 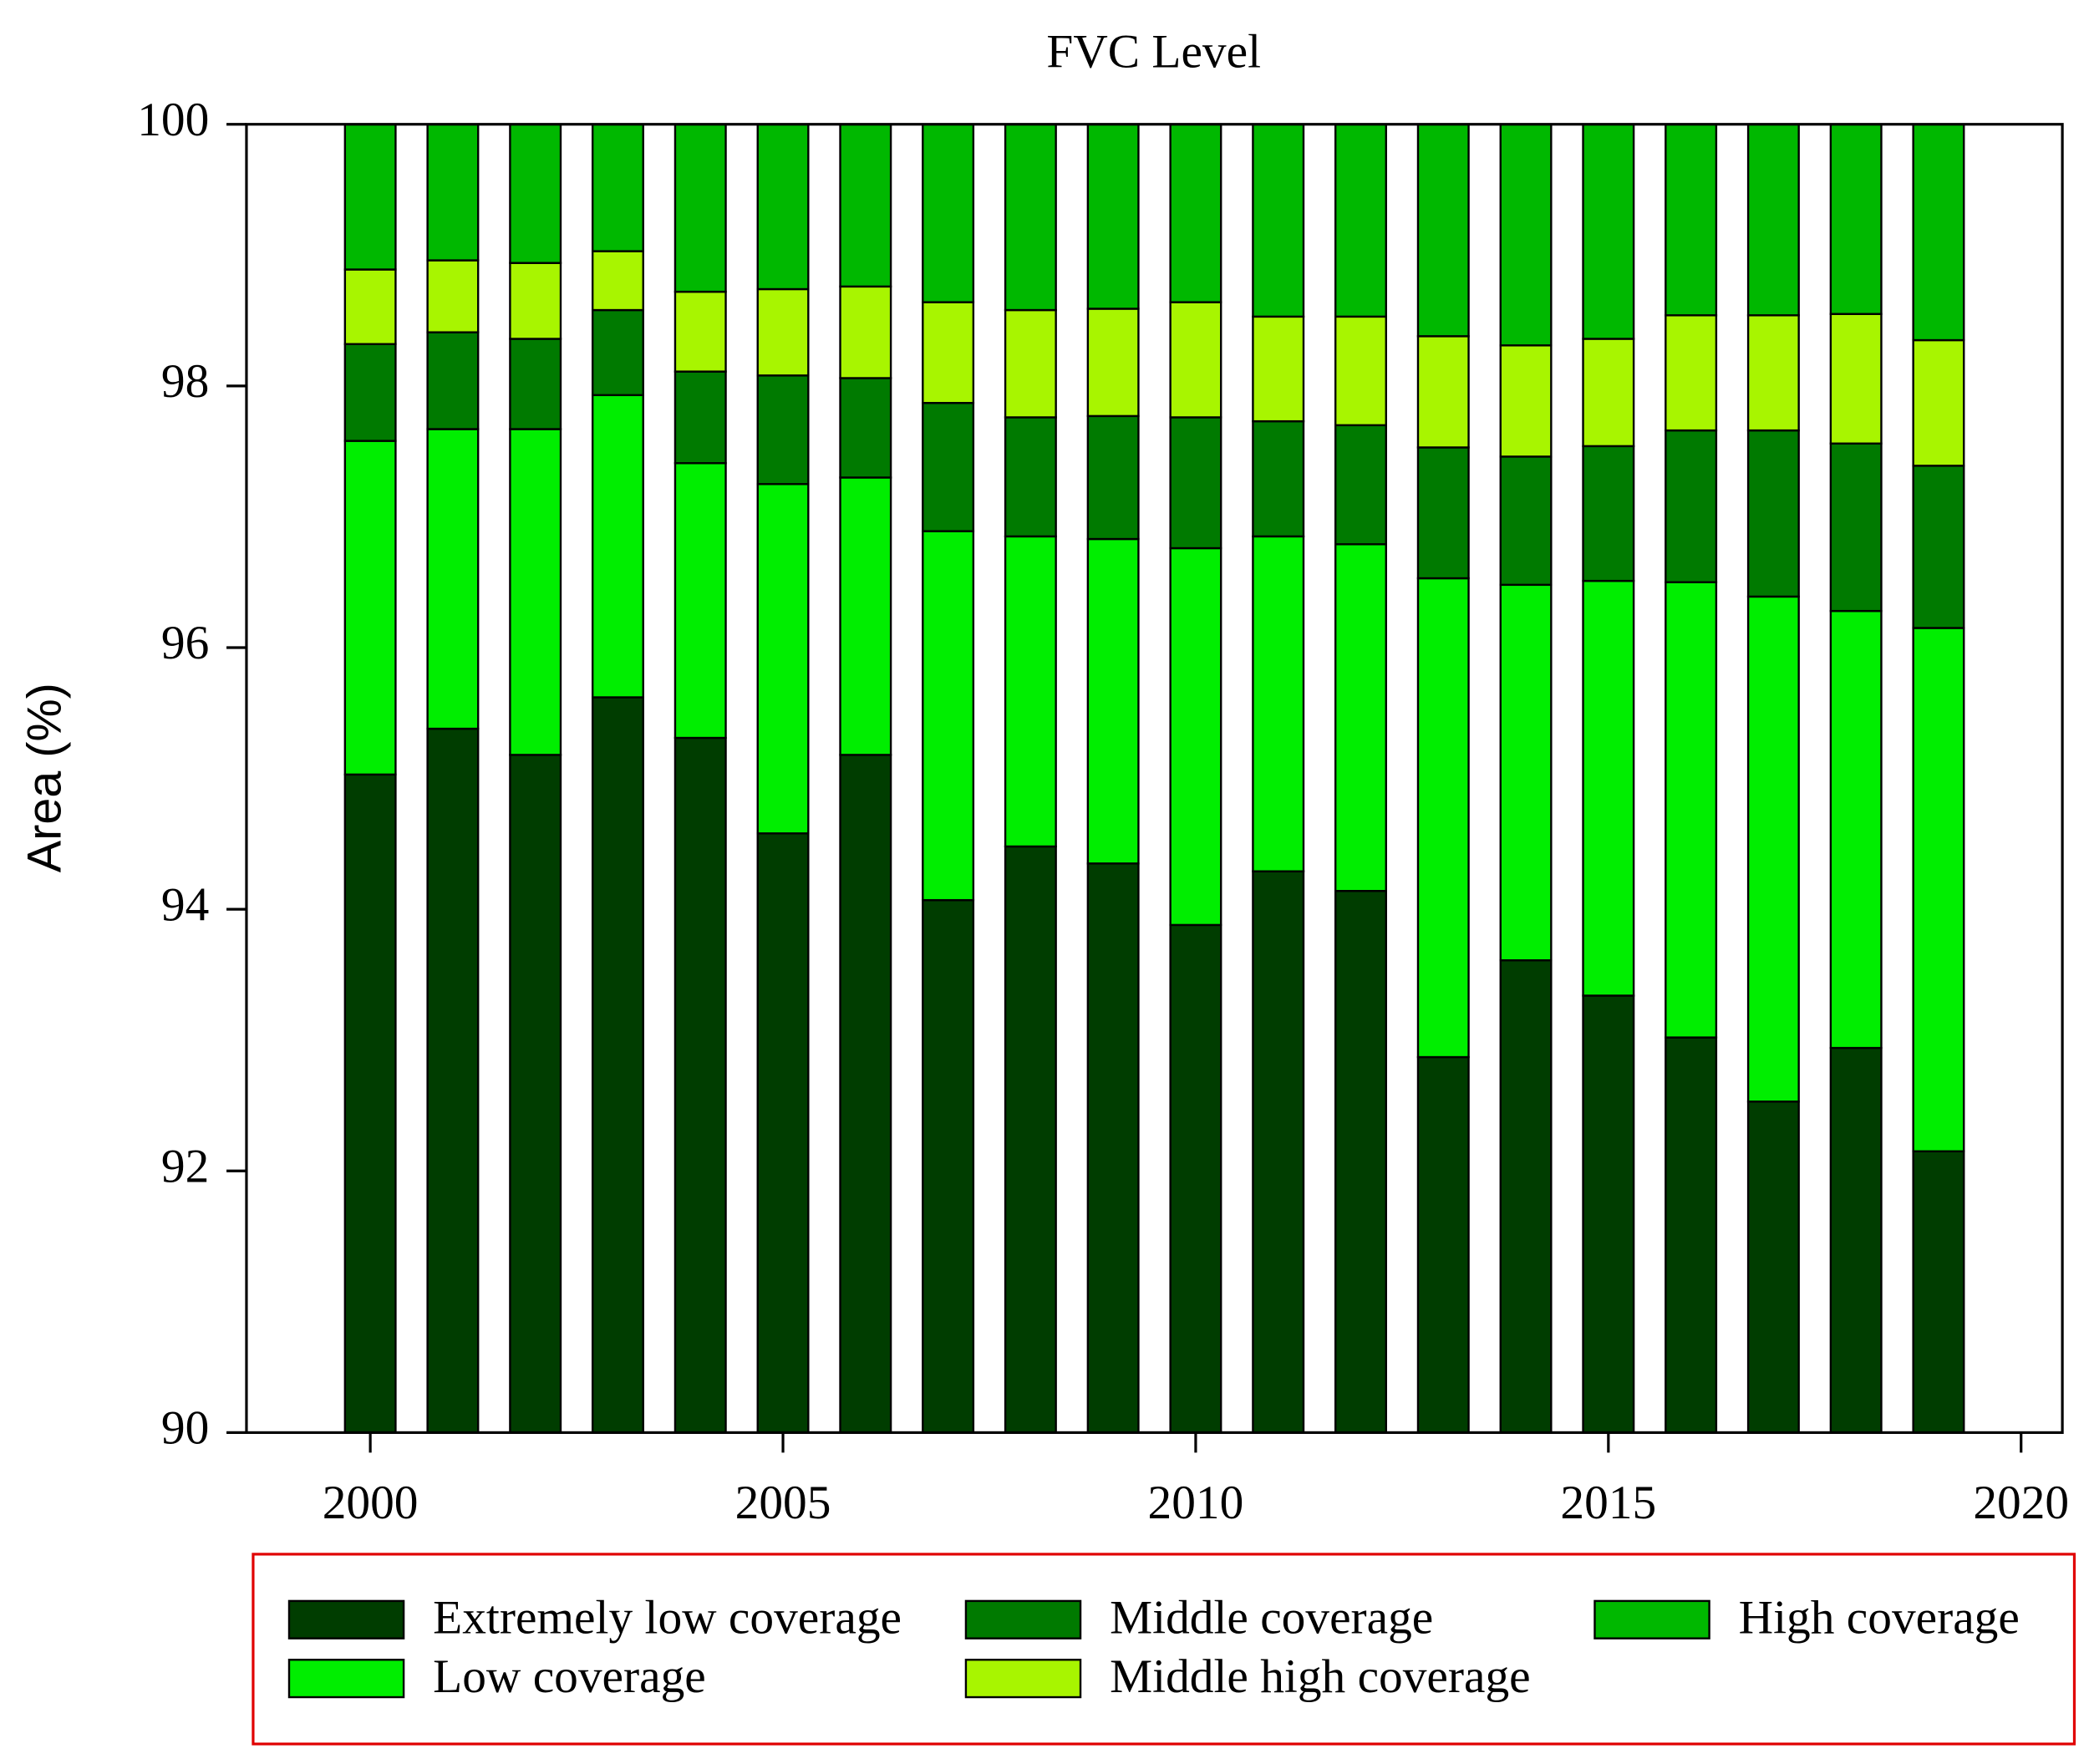 I want to click on chart-title: FVC Level, so click(x=1153, y=51).